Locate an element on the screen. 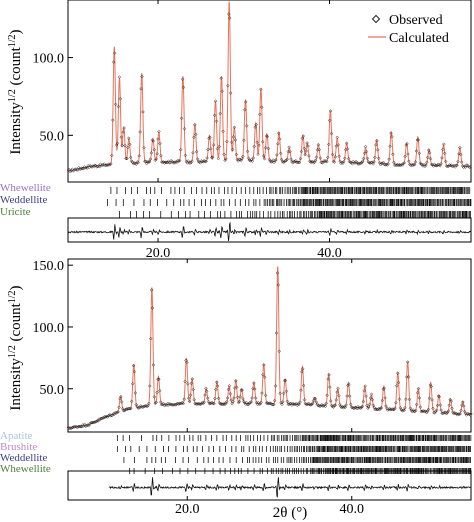 This screenshot has width=474, height=522. bottom-ylabel-sup: 1/2 is located at coordinates (12, 351).